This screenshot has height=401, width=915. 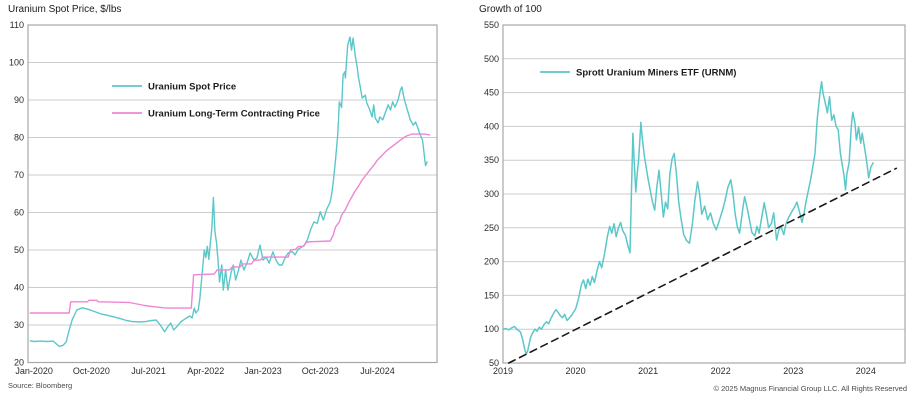 I want to click on x-tick-label: 2021, so click(x=648, y=371).